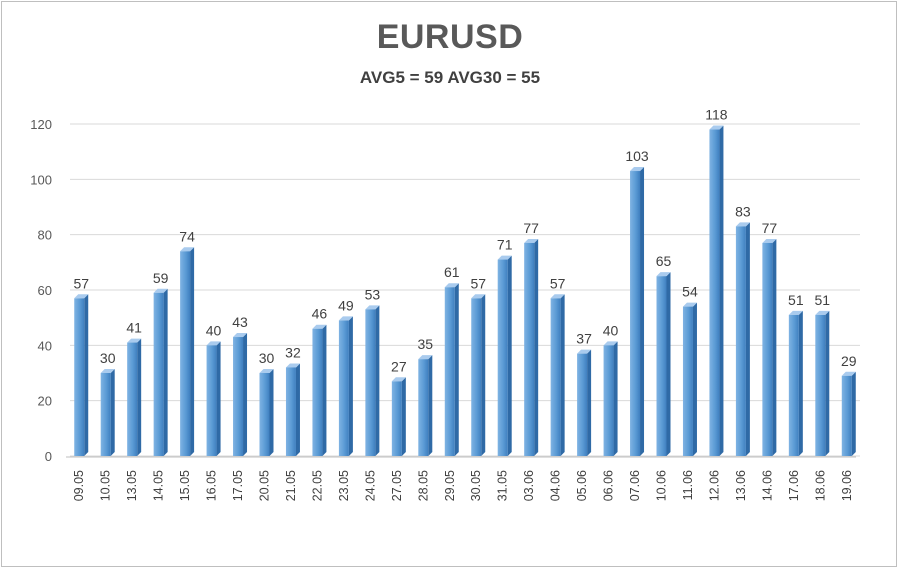  I want to click on x-tick-label: 10.05, so click(106, 485).